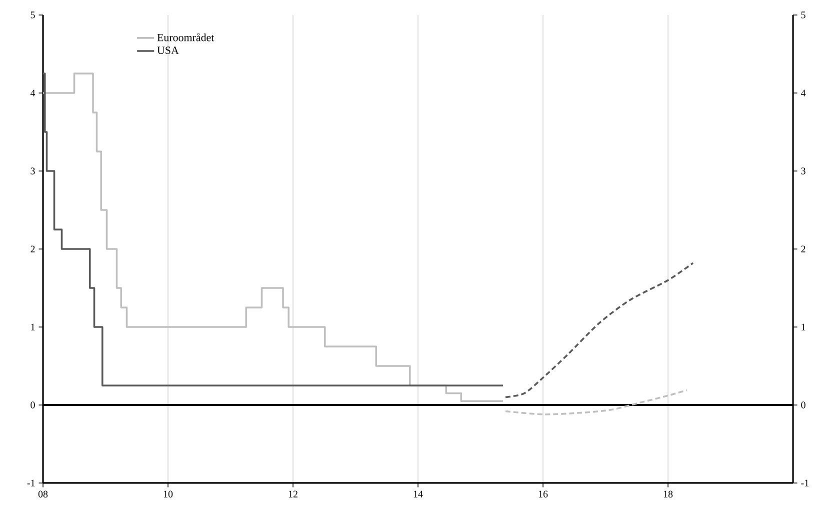  I want to click on y-tick-label: 1, so click(33, 327).